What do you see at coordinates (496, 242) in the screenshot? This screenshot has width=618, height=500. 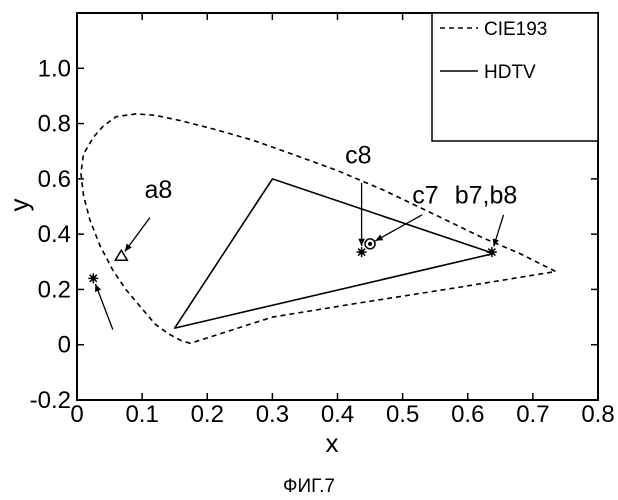 I see `arrowhead-b7-b8` at bounding box center [496, 242].